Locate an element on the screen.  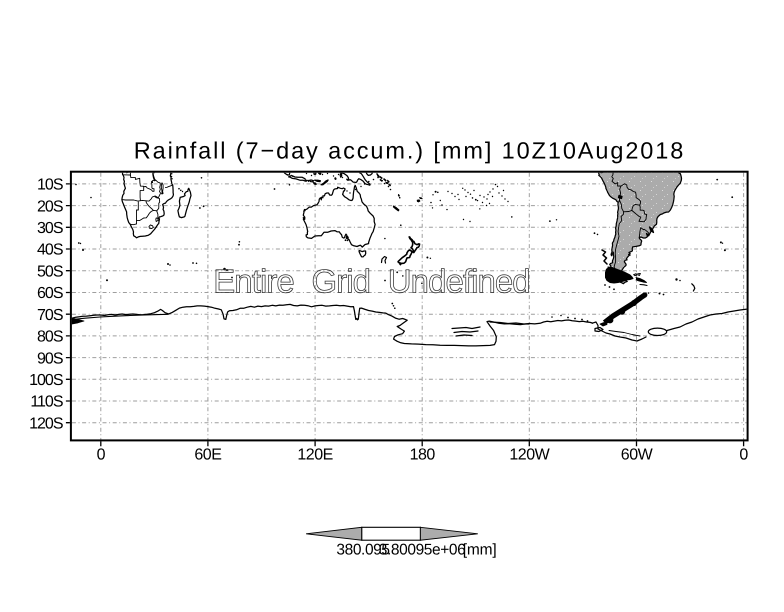
svg-text: 100S is located at coordinates (46, 380).